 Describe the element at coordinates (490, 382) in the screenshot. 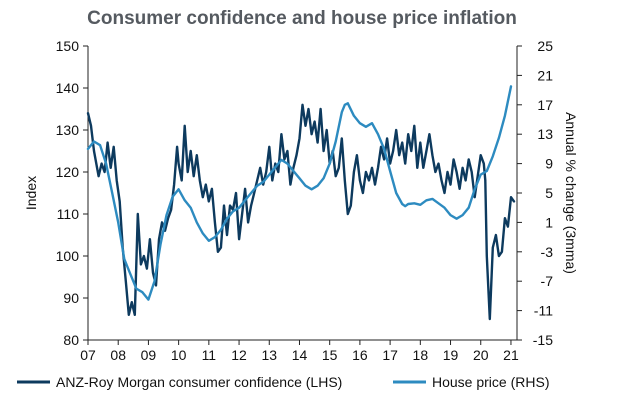

I see `legend-label-house-price: House price (RHS)` at that location.